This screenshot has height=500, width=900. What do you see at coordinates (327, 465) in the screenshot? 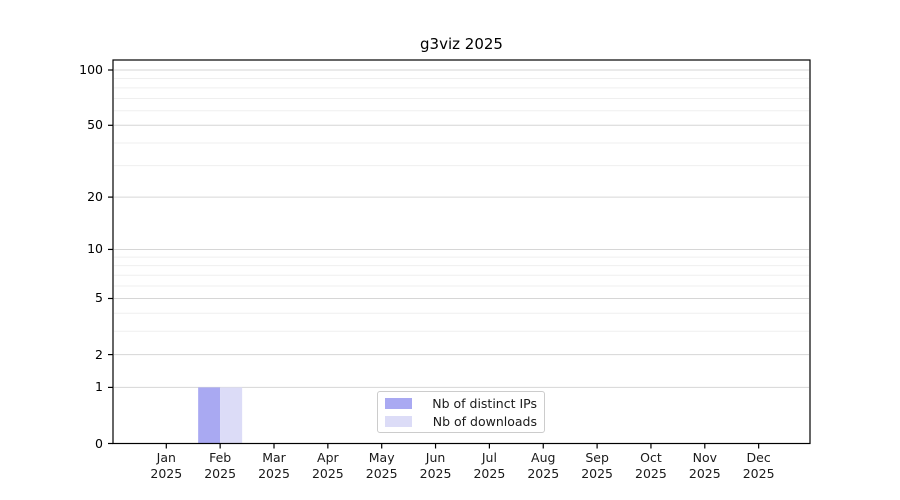
I see `x-tick-label-apr: Apr 2025` at bounding box center [327, 465].